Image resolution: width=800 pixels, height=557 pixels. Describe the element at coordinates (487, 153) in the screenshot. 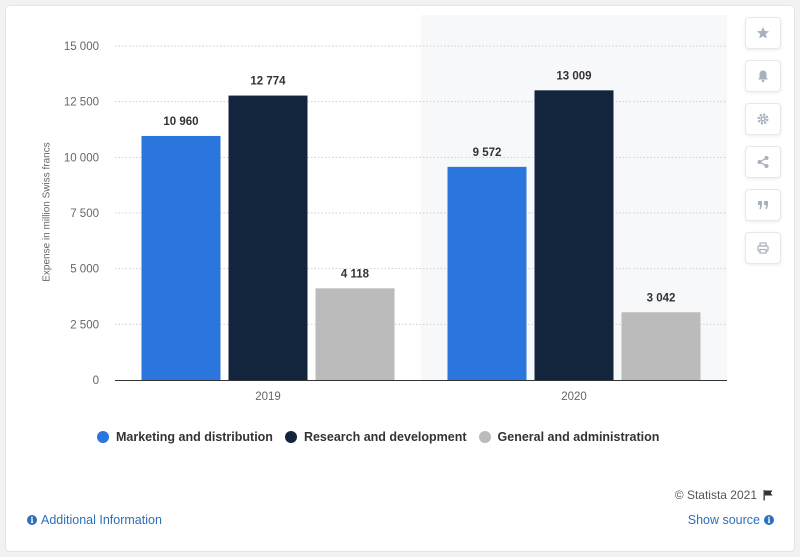

I see `data-label: 9 572` at that location.